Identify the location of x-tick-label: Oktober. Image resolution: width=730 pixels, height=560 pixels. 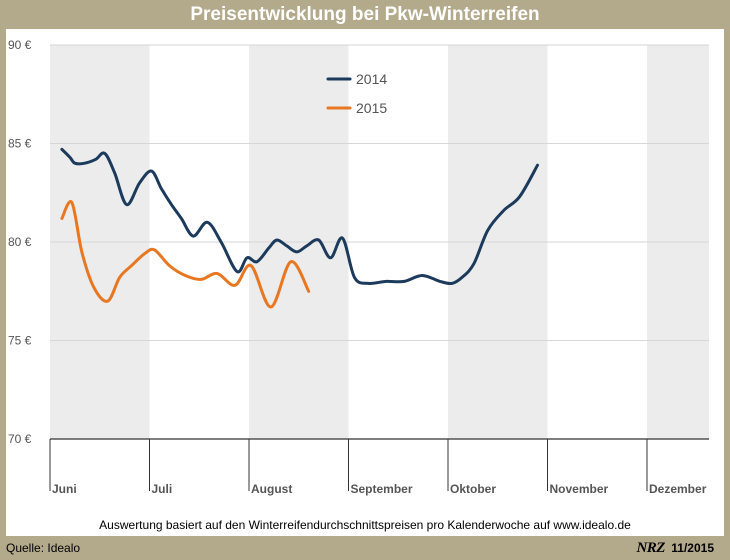
(473, 489).